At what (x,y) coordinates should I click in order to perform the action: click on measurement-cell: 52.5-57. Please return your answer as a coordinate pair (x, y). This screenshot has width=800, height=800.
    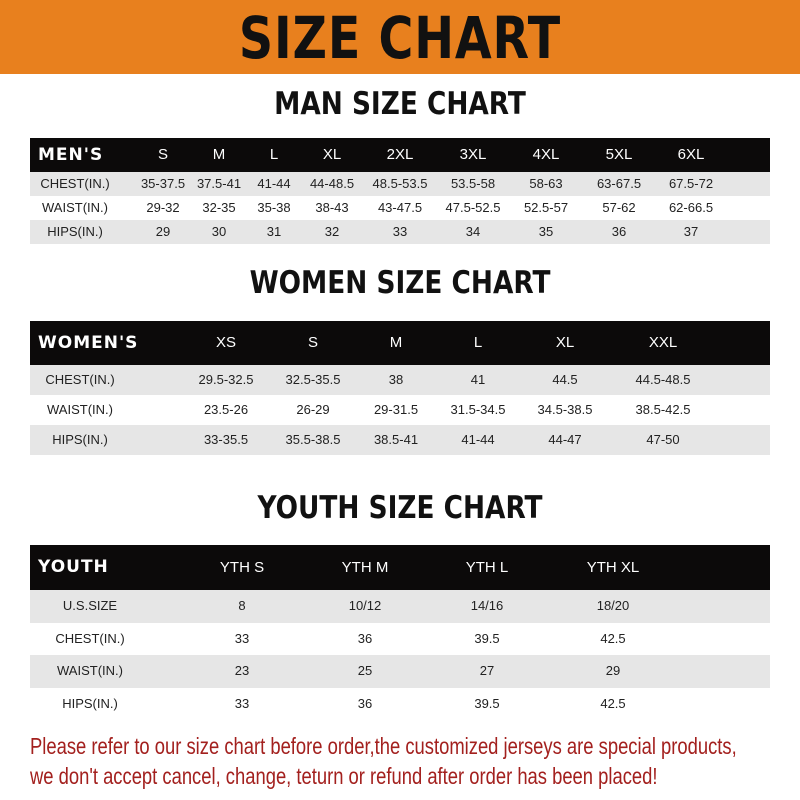
    Looking at the image, I should click on (546, 207).